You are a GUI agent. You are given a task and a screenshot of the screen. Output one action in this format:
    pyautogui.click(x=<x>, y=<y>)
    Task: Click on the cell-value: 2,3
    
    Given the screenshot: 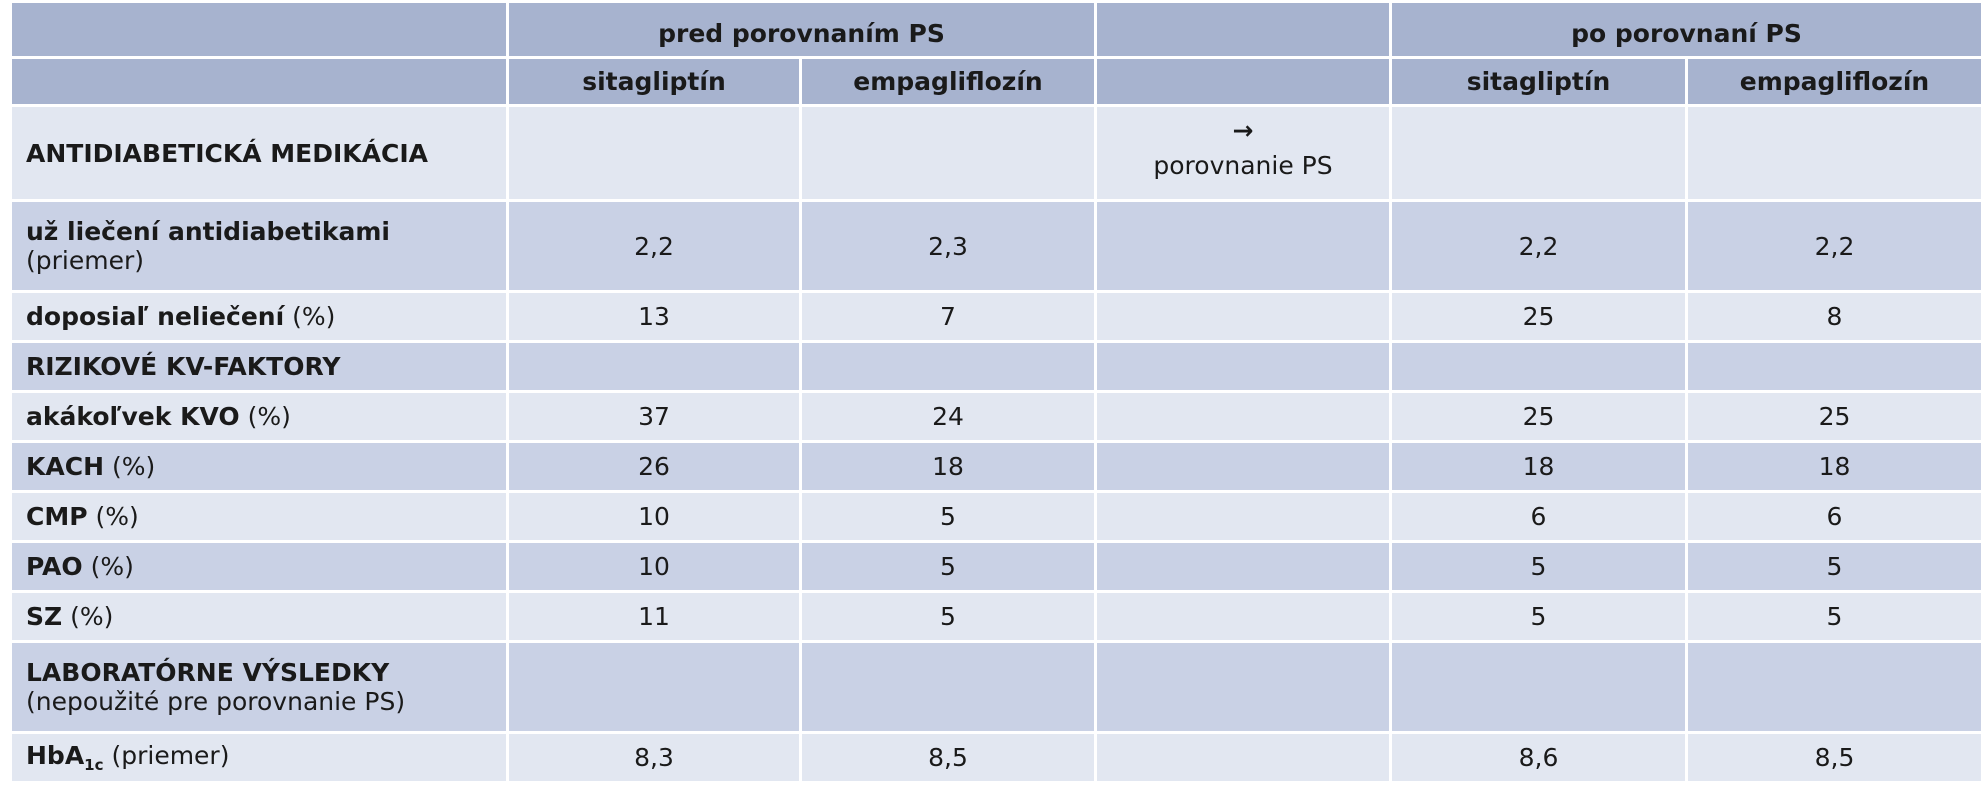 What is the action you would take?
    pyautogui.click(x=948, y=246)
    